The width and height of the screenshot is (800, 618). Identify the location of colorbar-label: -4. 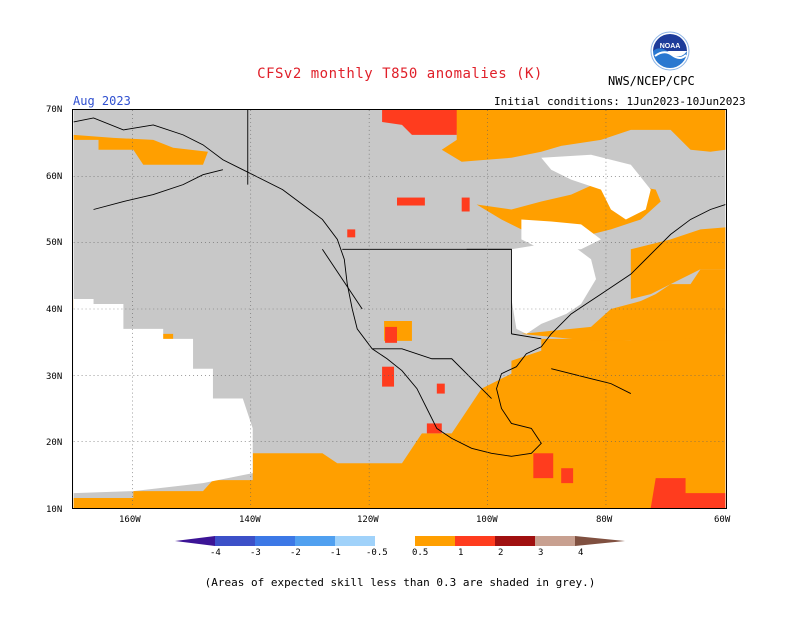
(215, 553).